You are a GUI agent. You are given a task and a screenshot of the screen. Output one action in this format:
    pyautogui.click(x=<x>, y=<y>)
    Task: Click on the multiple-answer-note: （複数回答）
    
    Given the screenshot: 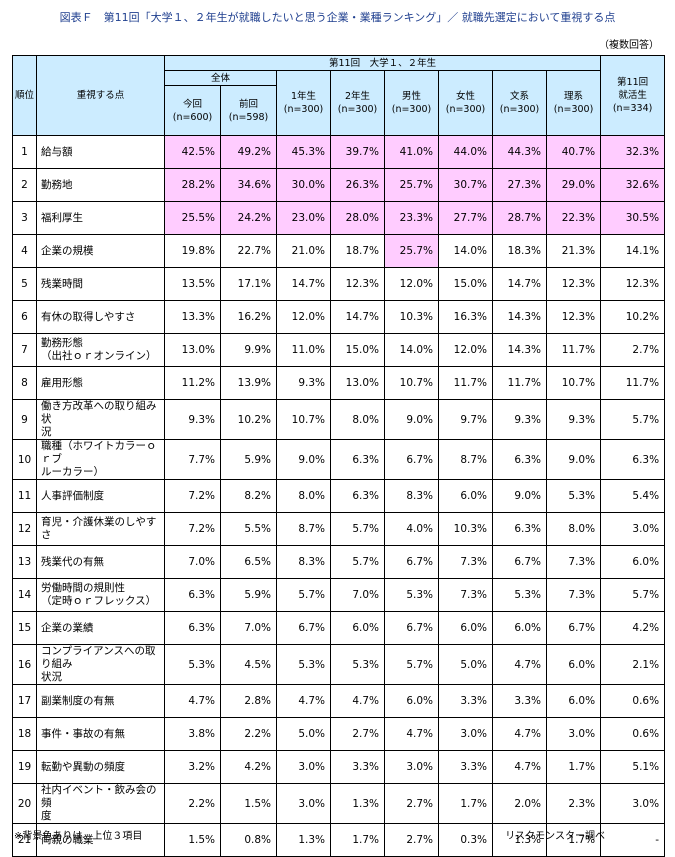 What is the action you would take?
    pyautogui.click(x=629, y=45)
    